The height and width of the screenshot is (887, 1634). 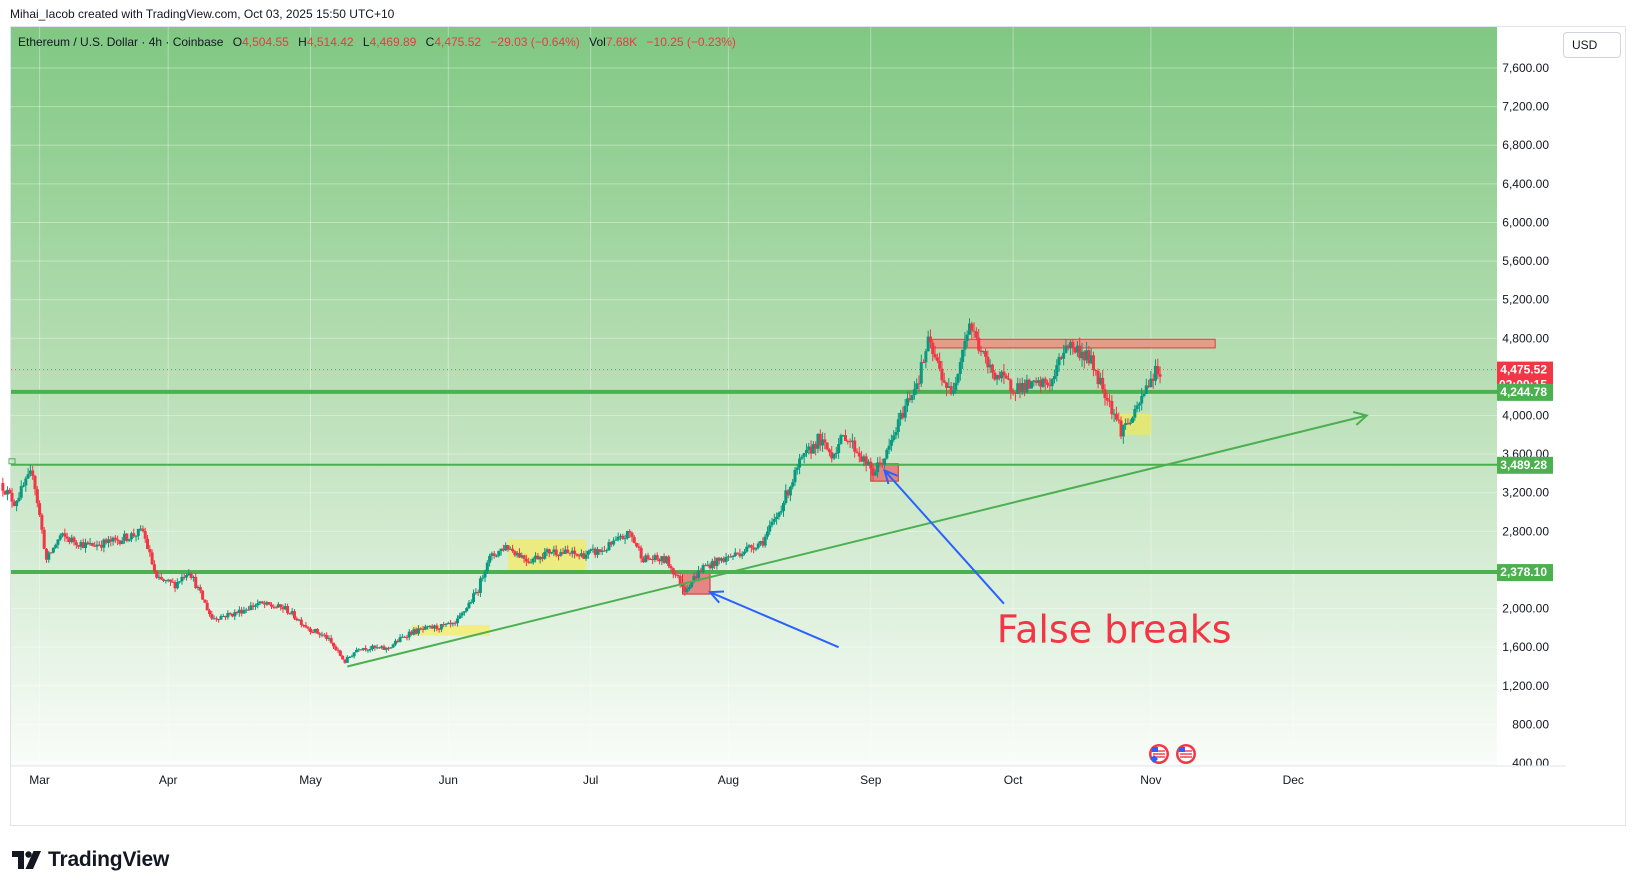 I want to click on symbol-label: Ethereum / U.S. Dollar · 4h · Coinbase, so click(x=121, y=42).